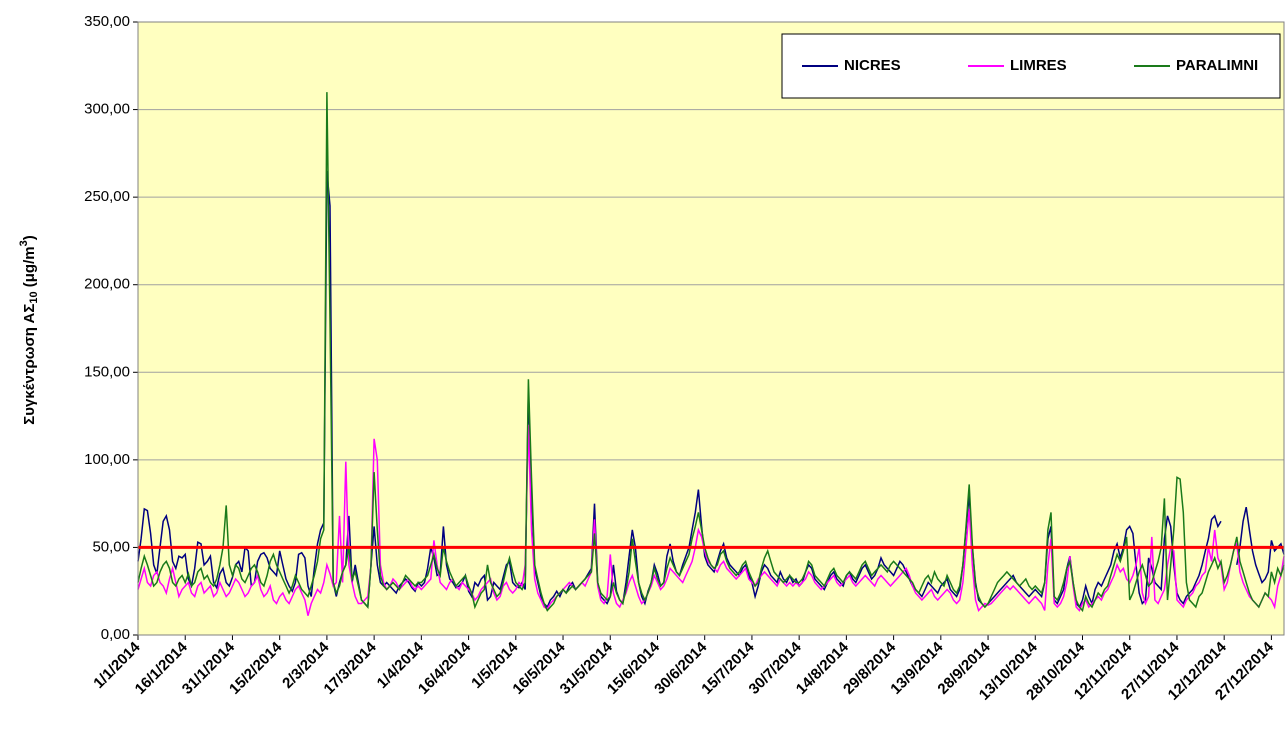 This screenshot has height=742, width=1285. Describe the element at coordinates (107, 284) in the screenshot. I see `y-tick-label: 200,00` at that location.